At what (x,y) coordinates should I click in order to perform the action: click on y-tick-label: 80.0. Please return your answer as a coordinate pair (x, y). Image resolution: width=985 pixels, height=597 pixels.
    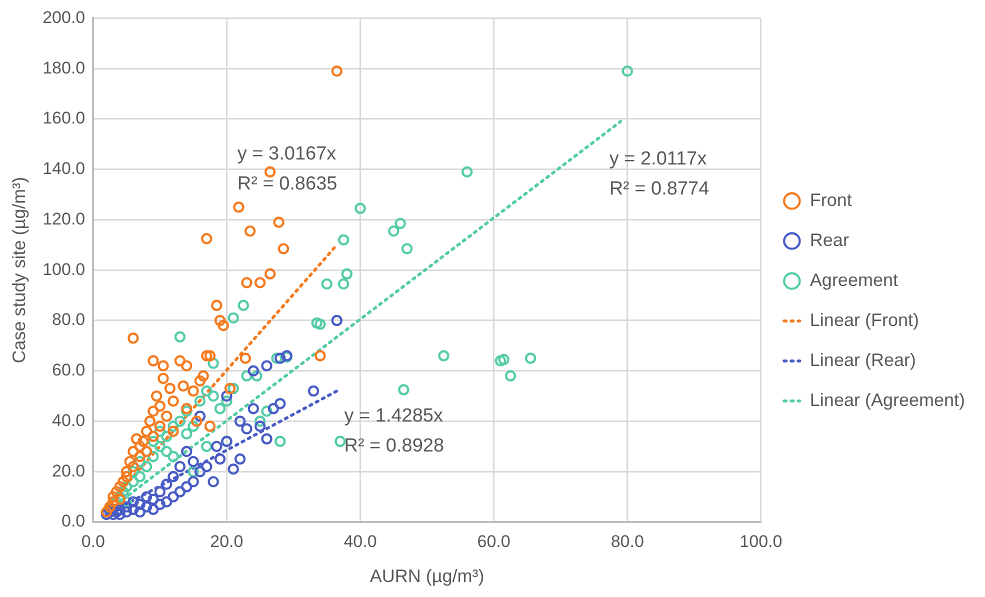
    Looking at the image, I should click on (69, 320).